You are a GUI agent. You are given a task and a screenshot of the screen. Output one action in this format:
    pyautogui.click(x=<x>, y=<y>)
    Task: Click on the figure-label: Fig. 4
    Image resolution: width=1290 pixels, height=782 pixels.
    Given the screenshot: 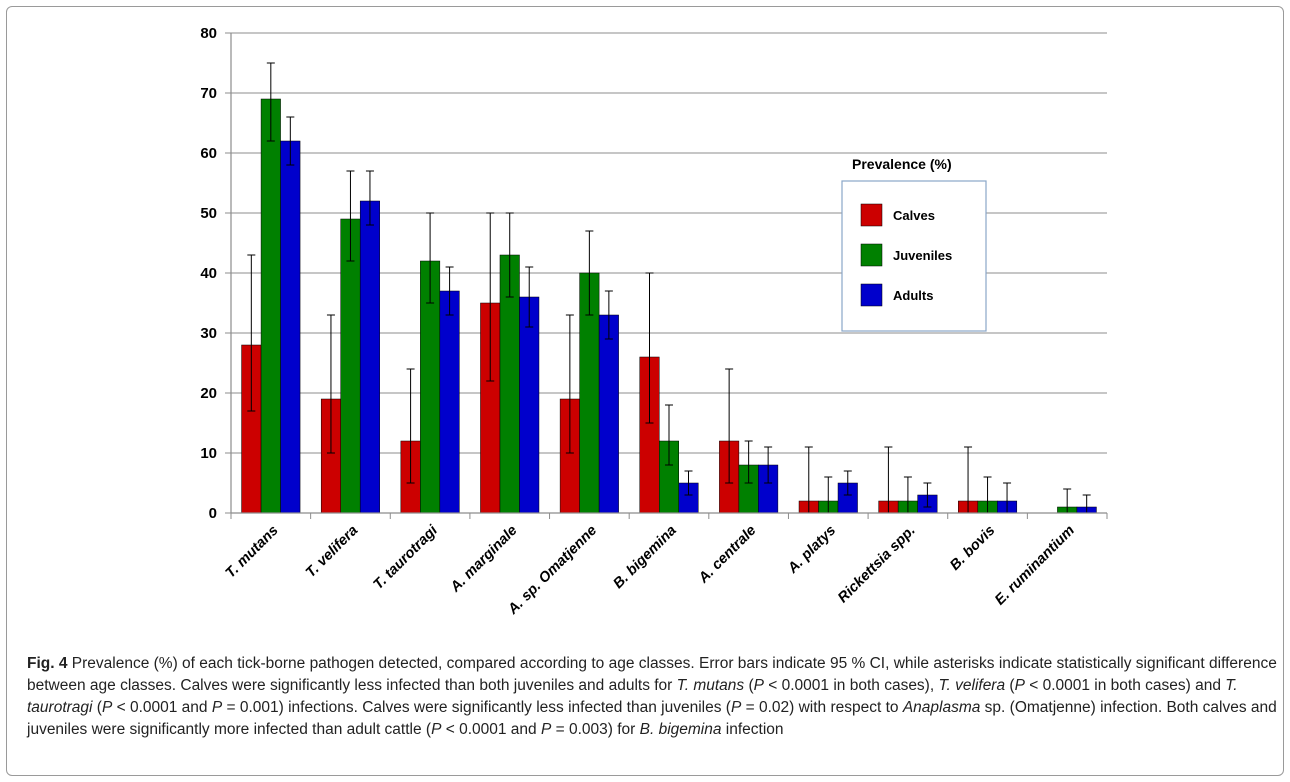 What is the action you would take?
    pyautogui.click(x=47, y=663)
    